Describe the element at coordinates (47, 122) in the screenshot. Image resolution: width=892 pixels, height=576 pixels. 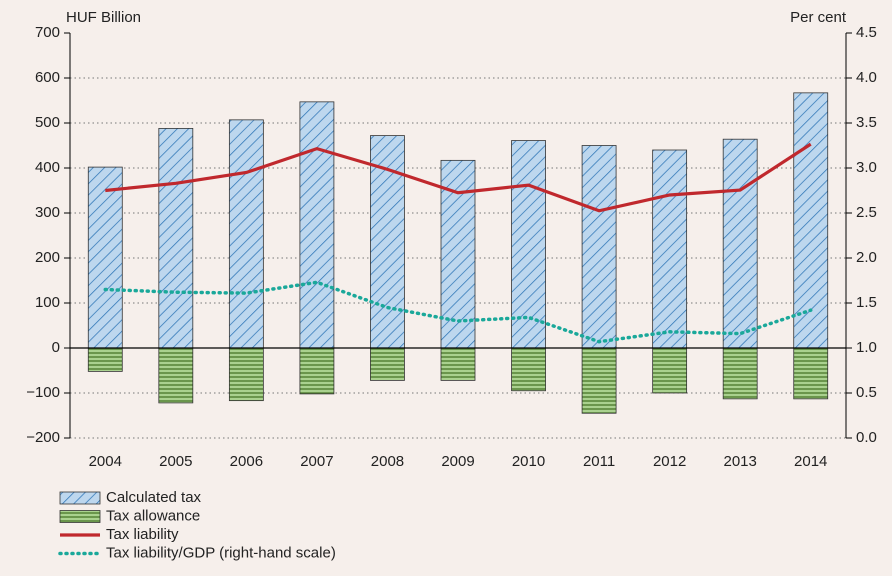
I see `y-tick-label: 500` at that location.